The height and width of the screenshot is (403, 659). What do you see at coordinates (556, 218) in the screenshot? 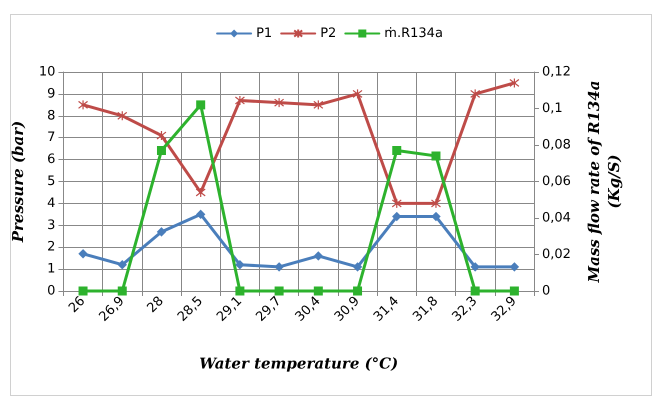
I see `y2-tick-label: 0,04` at bounding box center [556, 218].